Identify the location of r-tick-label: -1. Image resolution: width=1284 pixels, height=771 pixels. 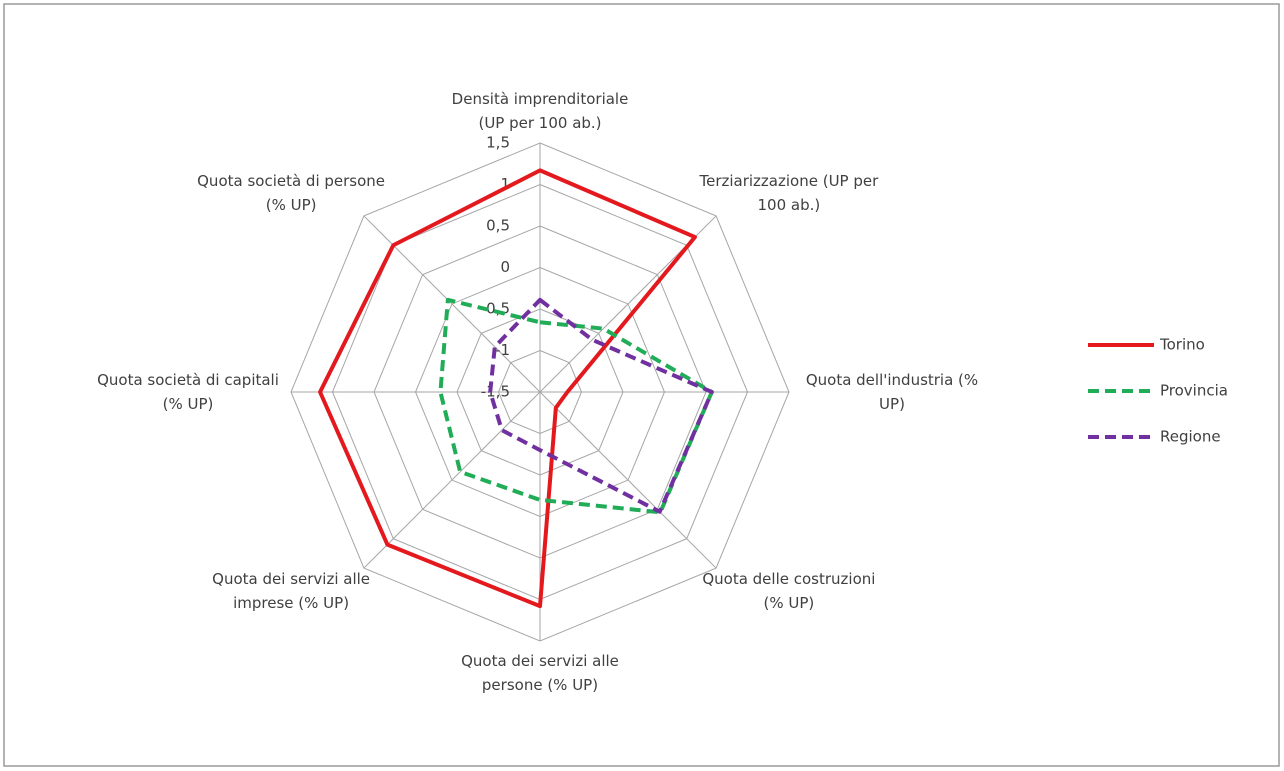
(502, 350).